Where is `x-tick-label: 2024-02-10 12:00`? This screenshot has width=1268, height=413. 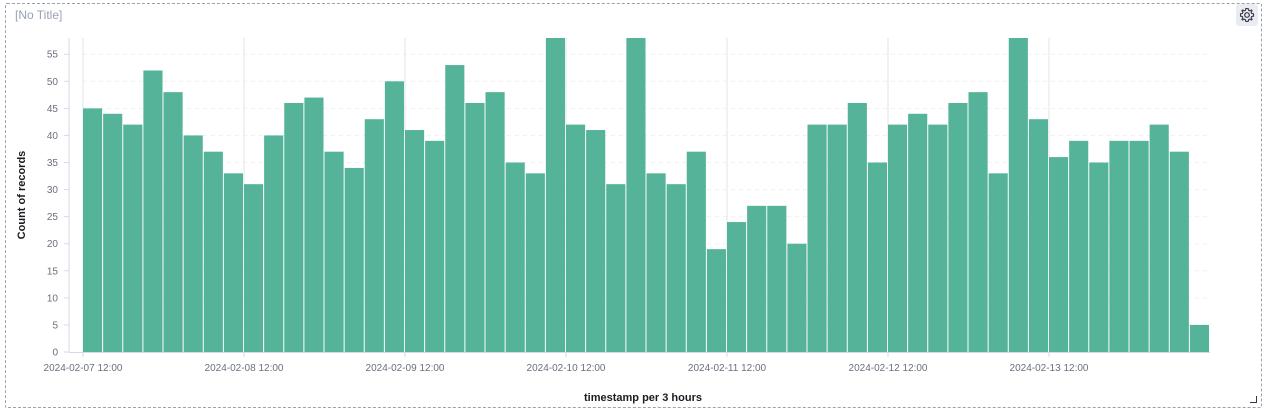
x-tick-label: 2024-02-10 12:00 is located at coordinates (566, 368).